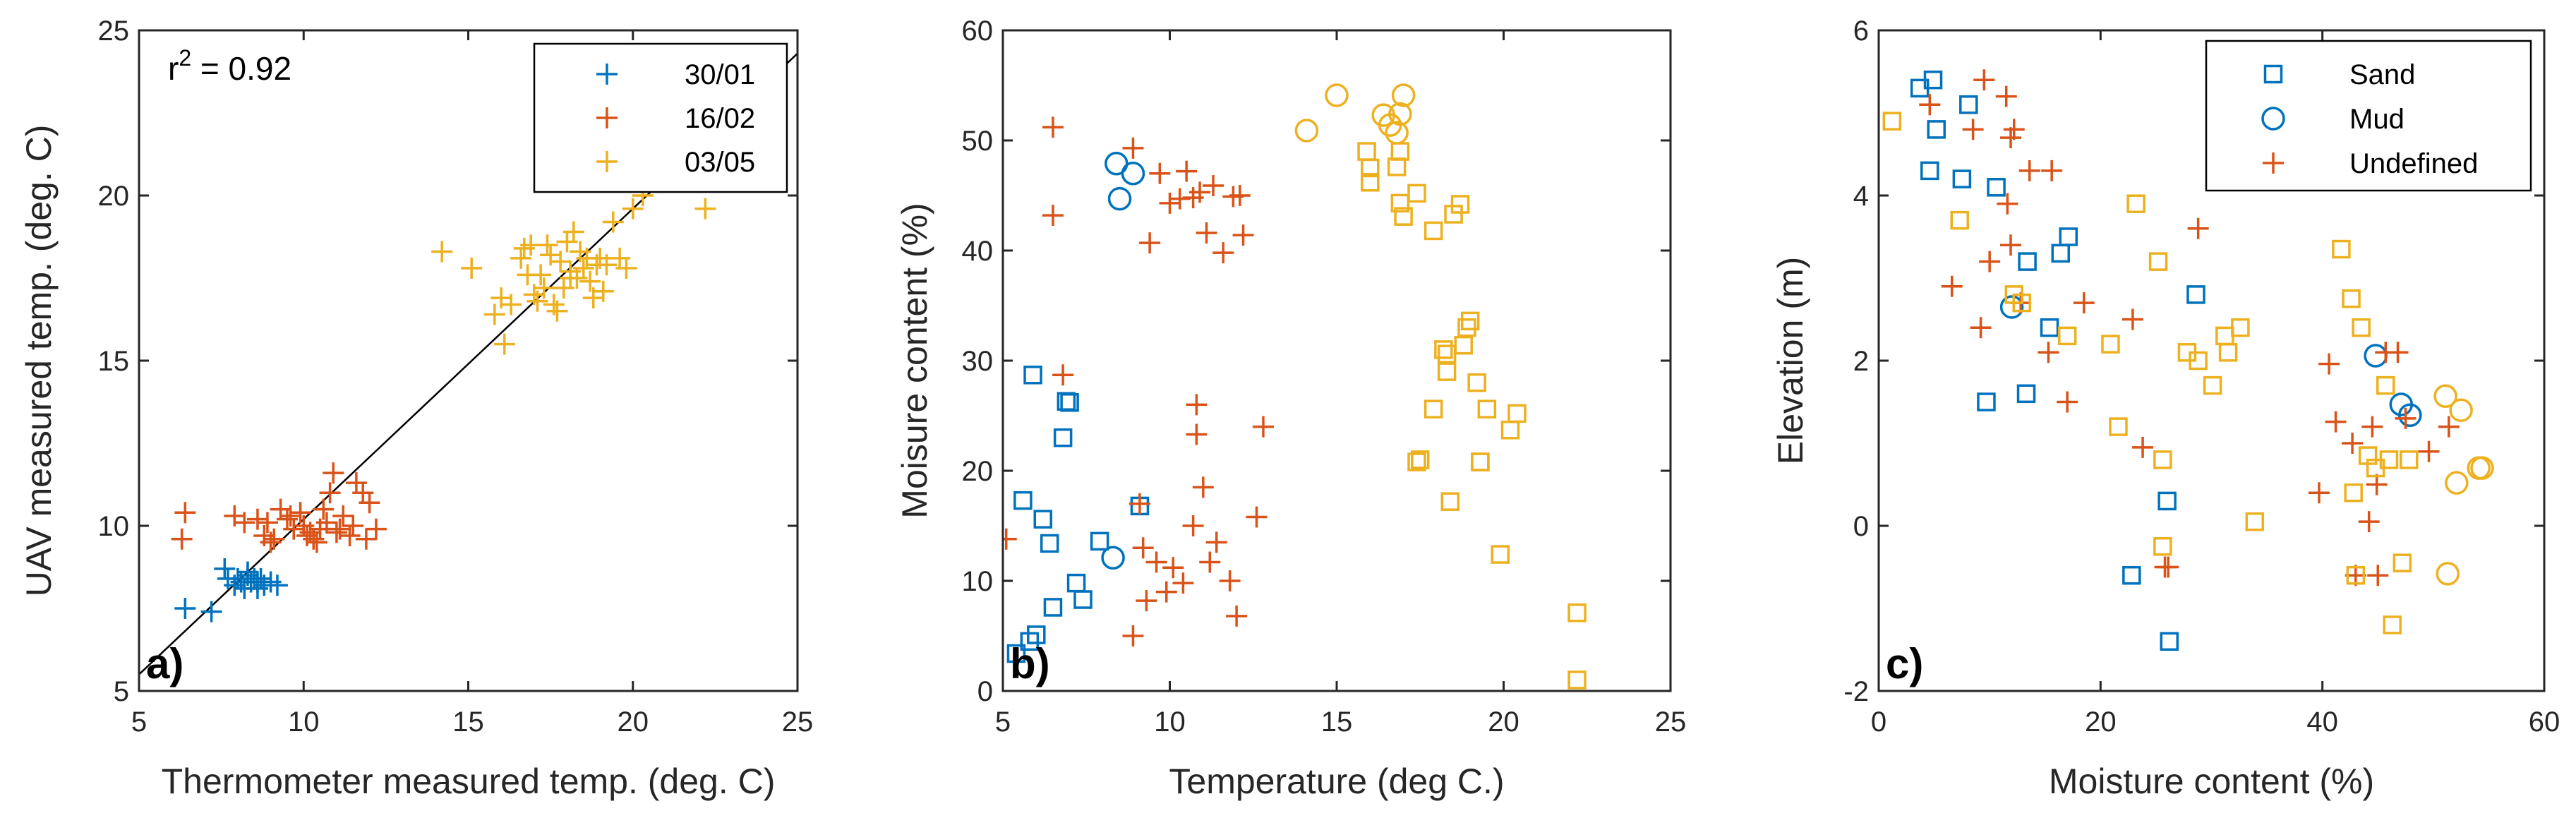  What do you see at coordinates (121, 691) in the screenshot?
I see `y-tick-label-a-0: 5` at bounding box center [121, 691].